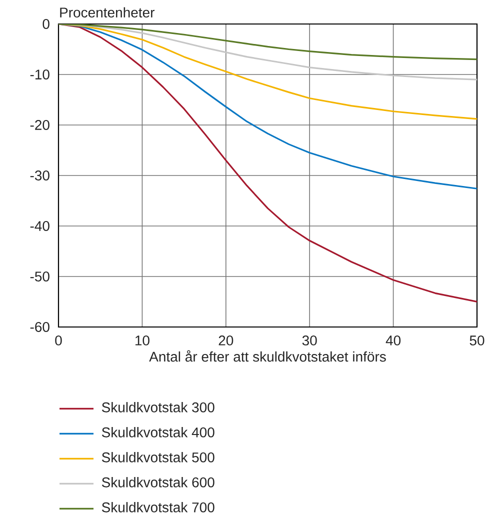  What do you see at coordinates (158, 407) in the screenshot?
I see `legend-label: Skuldkvotstak 300` at bounding box center [158, 407].